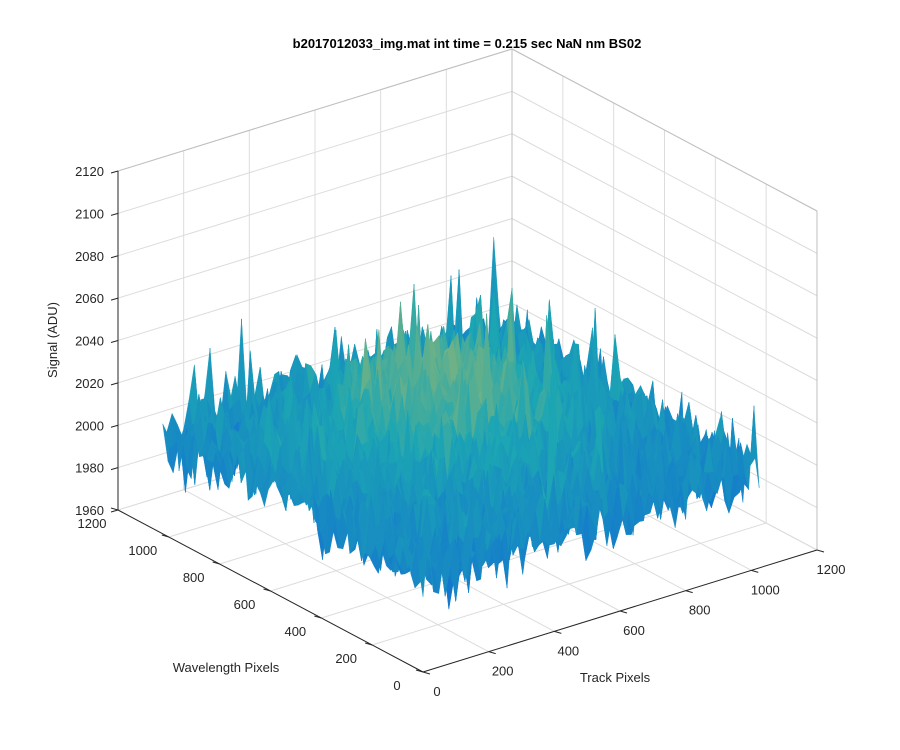  Describe the element at coordinates (89, 383) in the screenshot. I see `z-tick-label: 2020` at that location.